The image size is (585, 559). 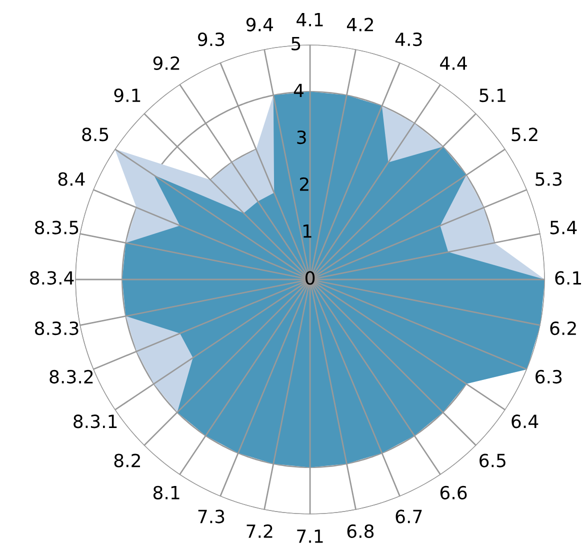 What do you see at coordinates (453, 63) in the screenshot?
I see `spoke-label: 4.4` at bounding box center [453, 63].